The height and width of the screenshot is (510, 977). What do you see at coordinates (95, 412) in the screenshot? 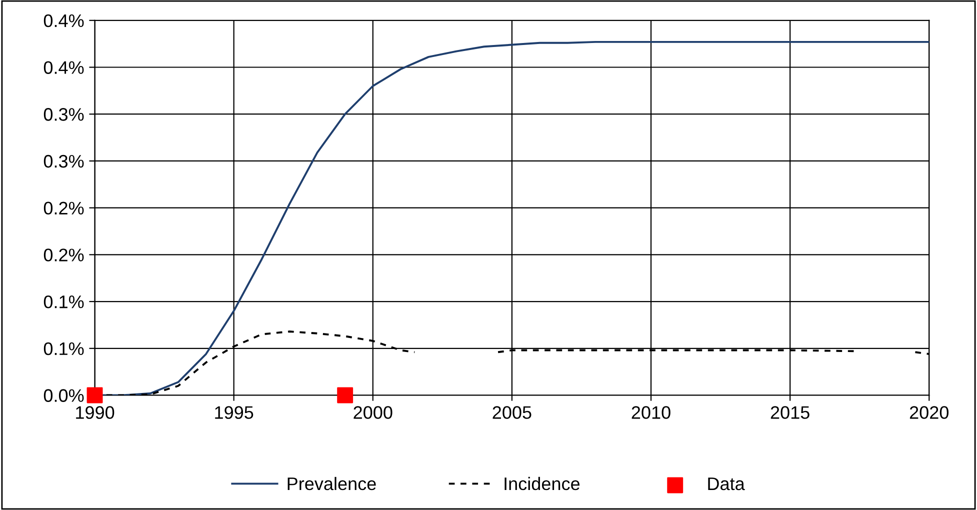
I see `x-tick-label: 1990` at bounding box center [95, 412].